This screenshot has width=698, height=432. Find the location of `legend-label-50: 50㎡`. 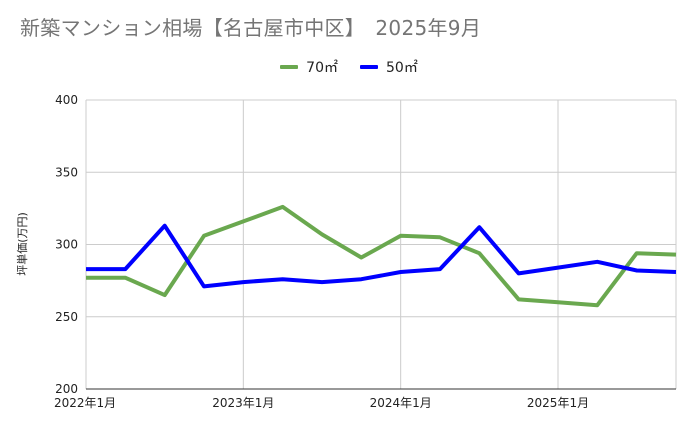

legend-label-50: 50㎡ is located at coordinates (402, 68).